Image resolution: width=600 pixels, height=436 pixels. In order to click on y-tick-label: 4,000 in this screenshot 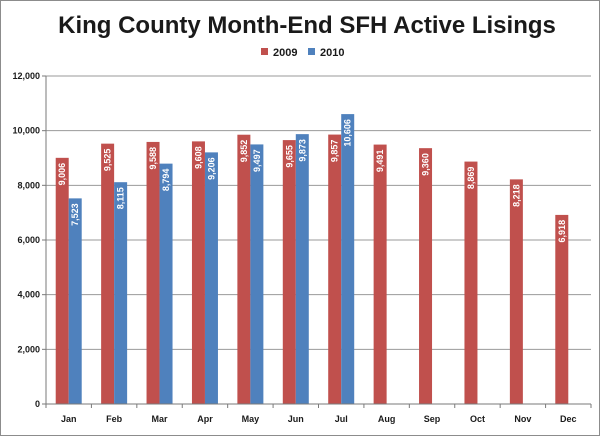, I will do `click(28, 295)`.